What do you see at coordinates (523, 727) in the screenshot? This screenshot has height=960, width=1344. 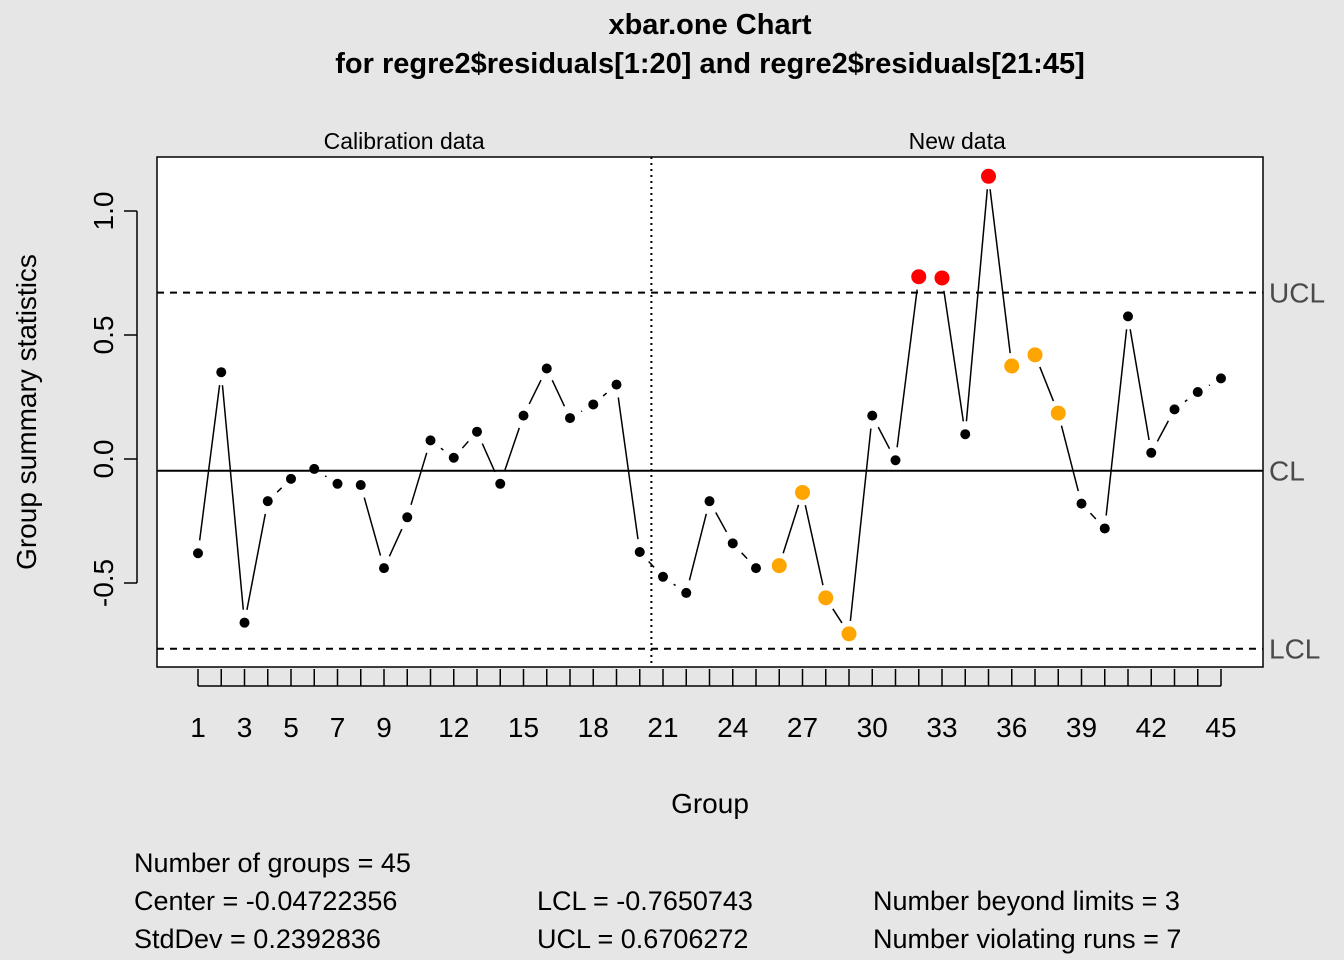 I see `x-tick-label: 15` at bounding box center [523, 727].